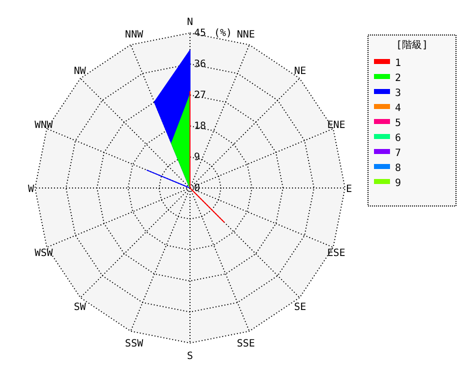  Describe the element at coordinates (398, 168) in the screenshot. I see `legend-label: 8` at that location.